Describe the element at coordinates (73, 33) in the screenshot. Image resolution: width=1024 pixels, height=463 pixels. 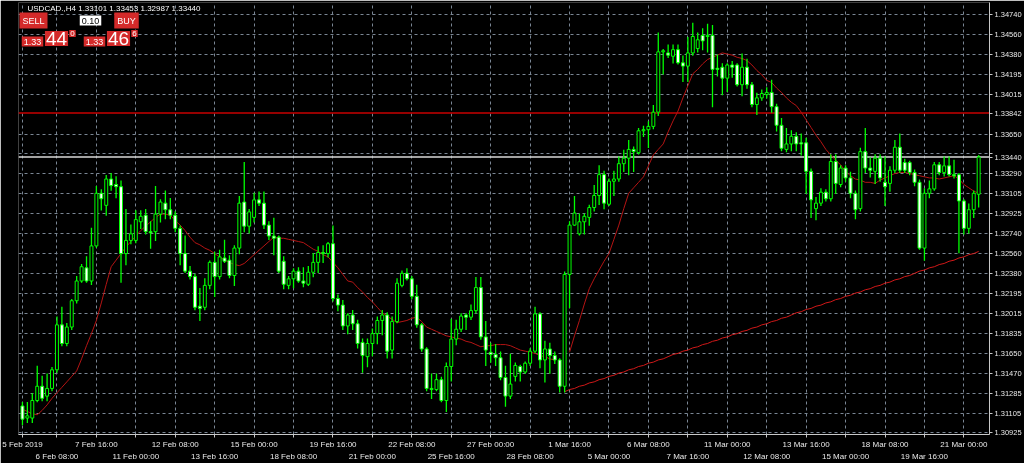
I see `annotation: 0` at that location.